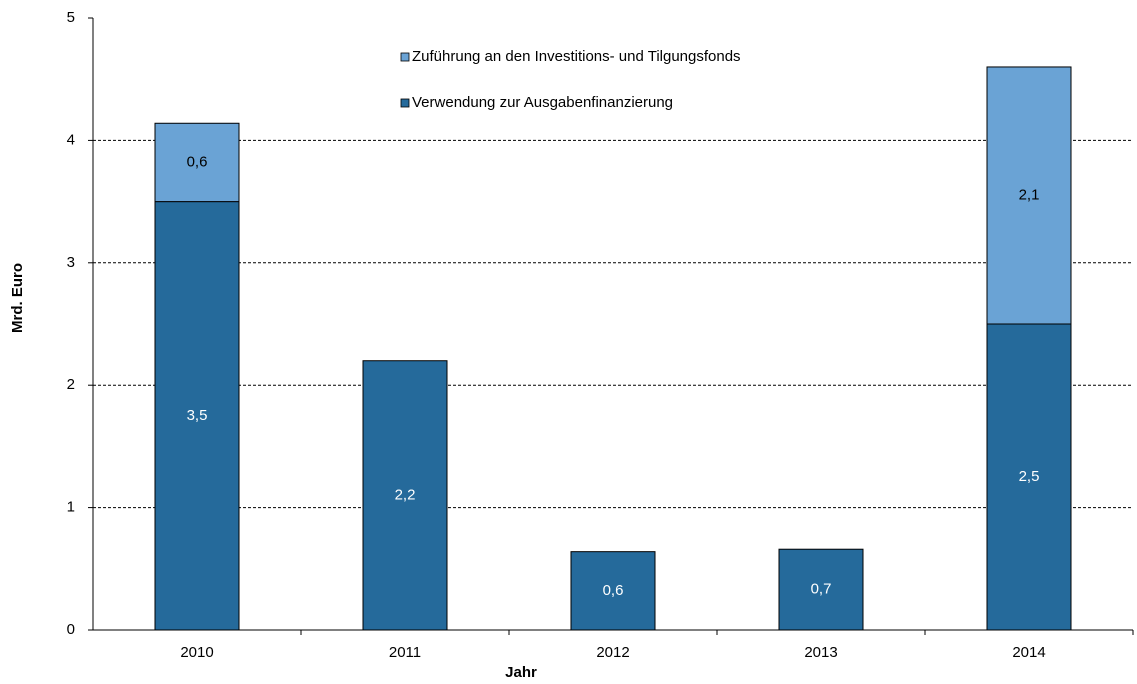  Describe the element at coordinates (71, 384) in the screenshot. I see `y-tick-label: 2` at that location.